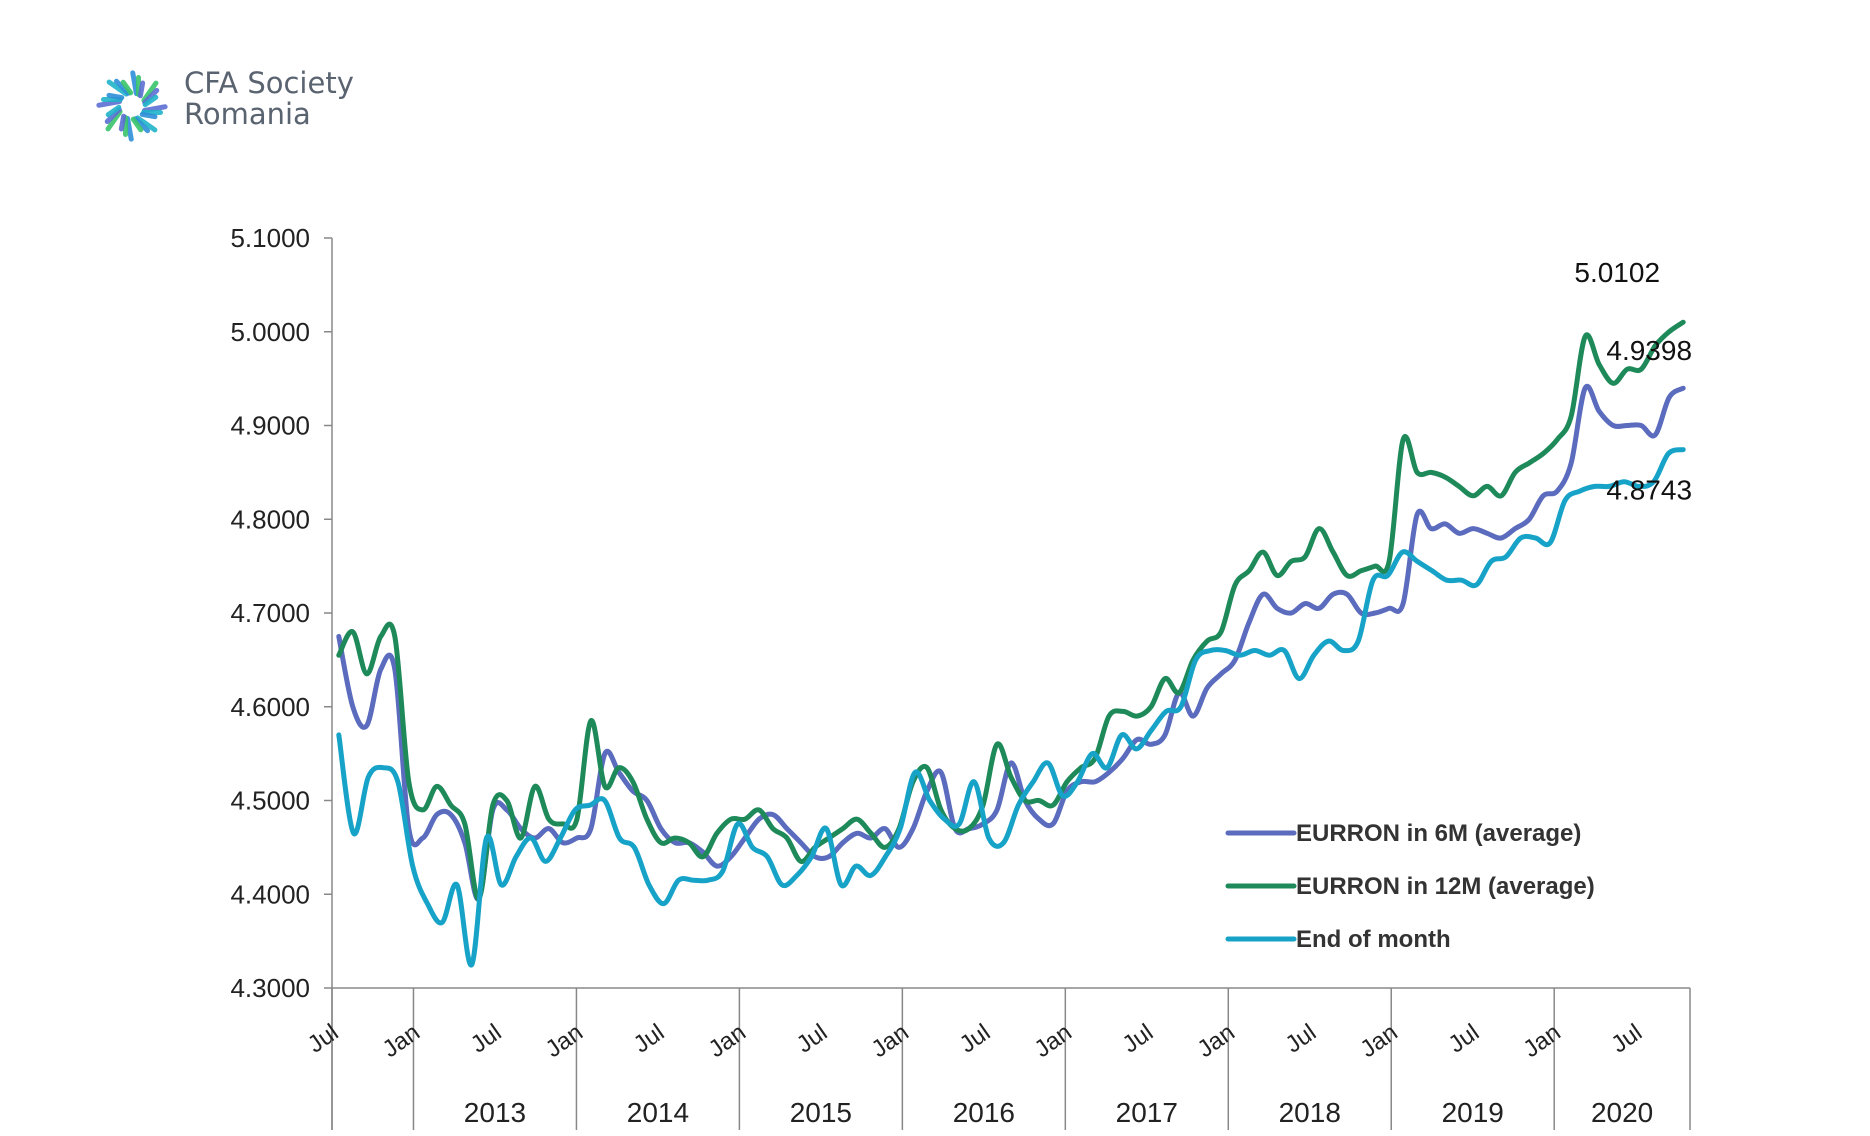  What do you see at coordinates (132, 106) in the screenshot?
I see `cfa-starburst-icon` at bounding box center [132, 106].